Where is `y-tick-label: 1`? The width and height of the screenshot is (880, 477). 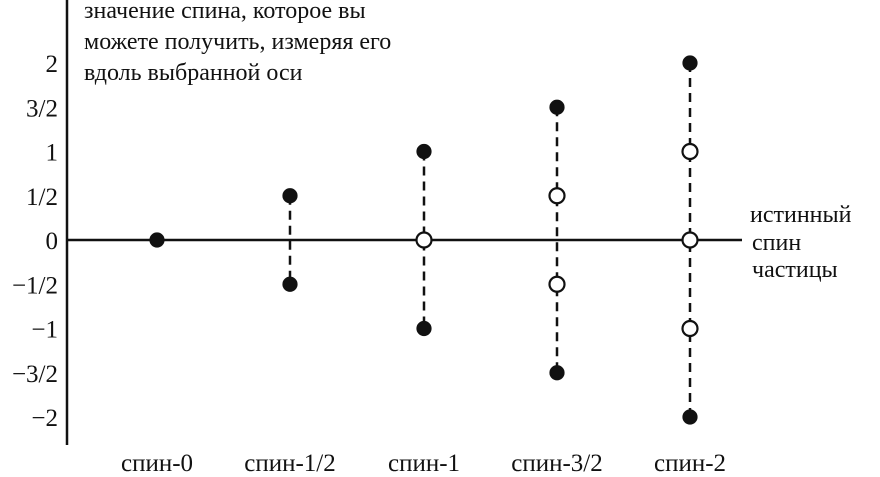 y-tick-label: 1 is located at coordinates (52, 153).